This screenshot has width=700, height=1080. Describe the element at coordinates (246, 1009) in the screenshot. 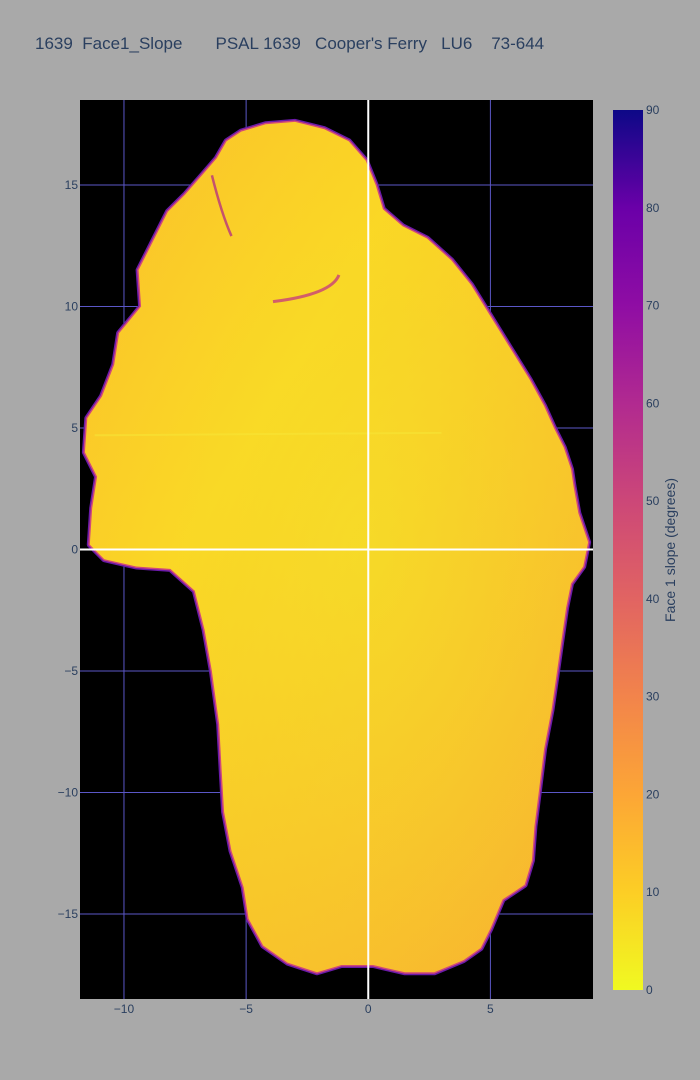

I see `x-tick-label: −5` at that location.